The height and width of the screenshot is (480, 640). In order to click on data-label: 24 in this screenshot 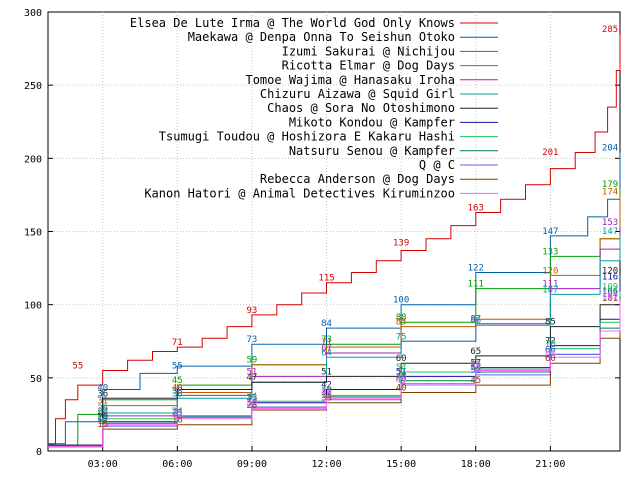, I will do `click(177, 412)`.